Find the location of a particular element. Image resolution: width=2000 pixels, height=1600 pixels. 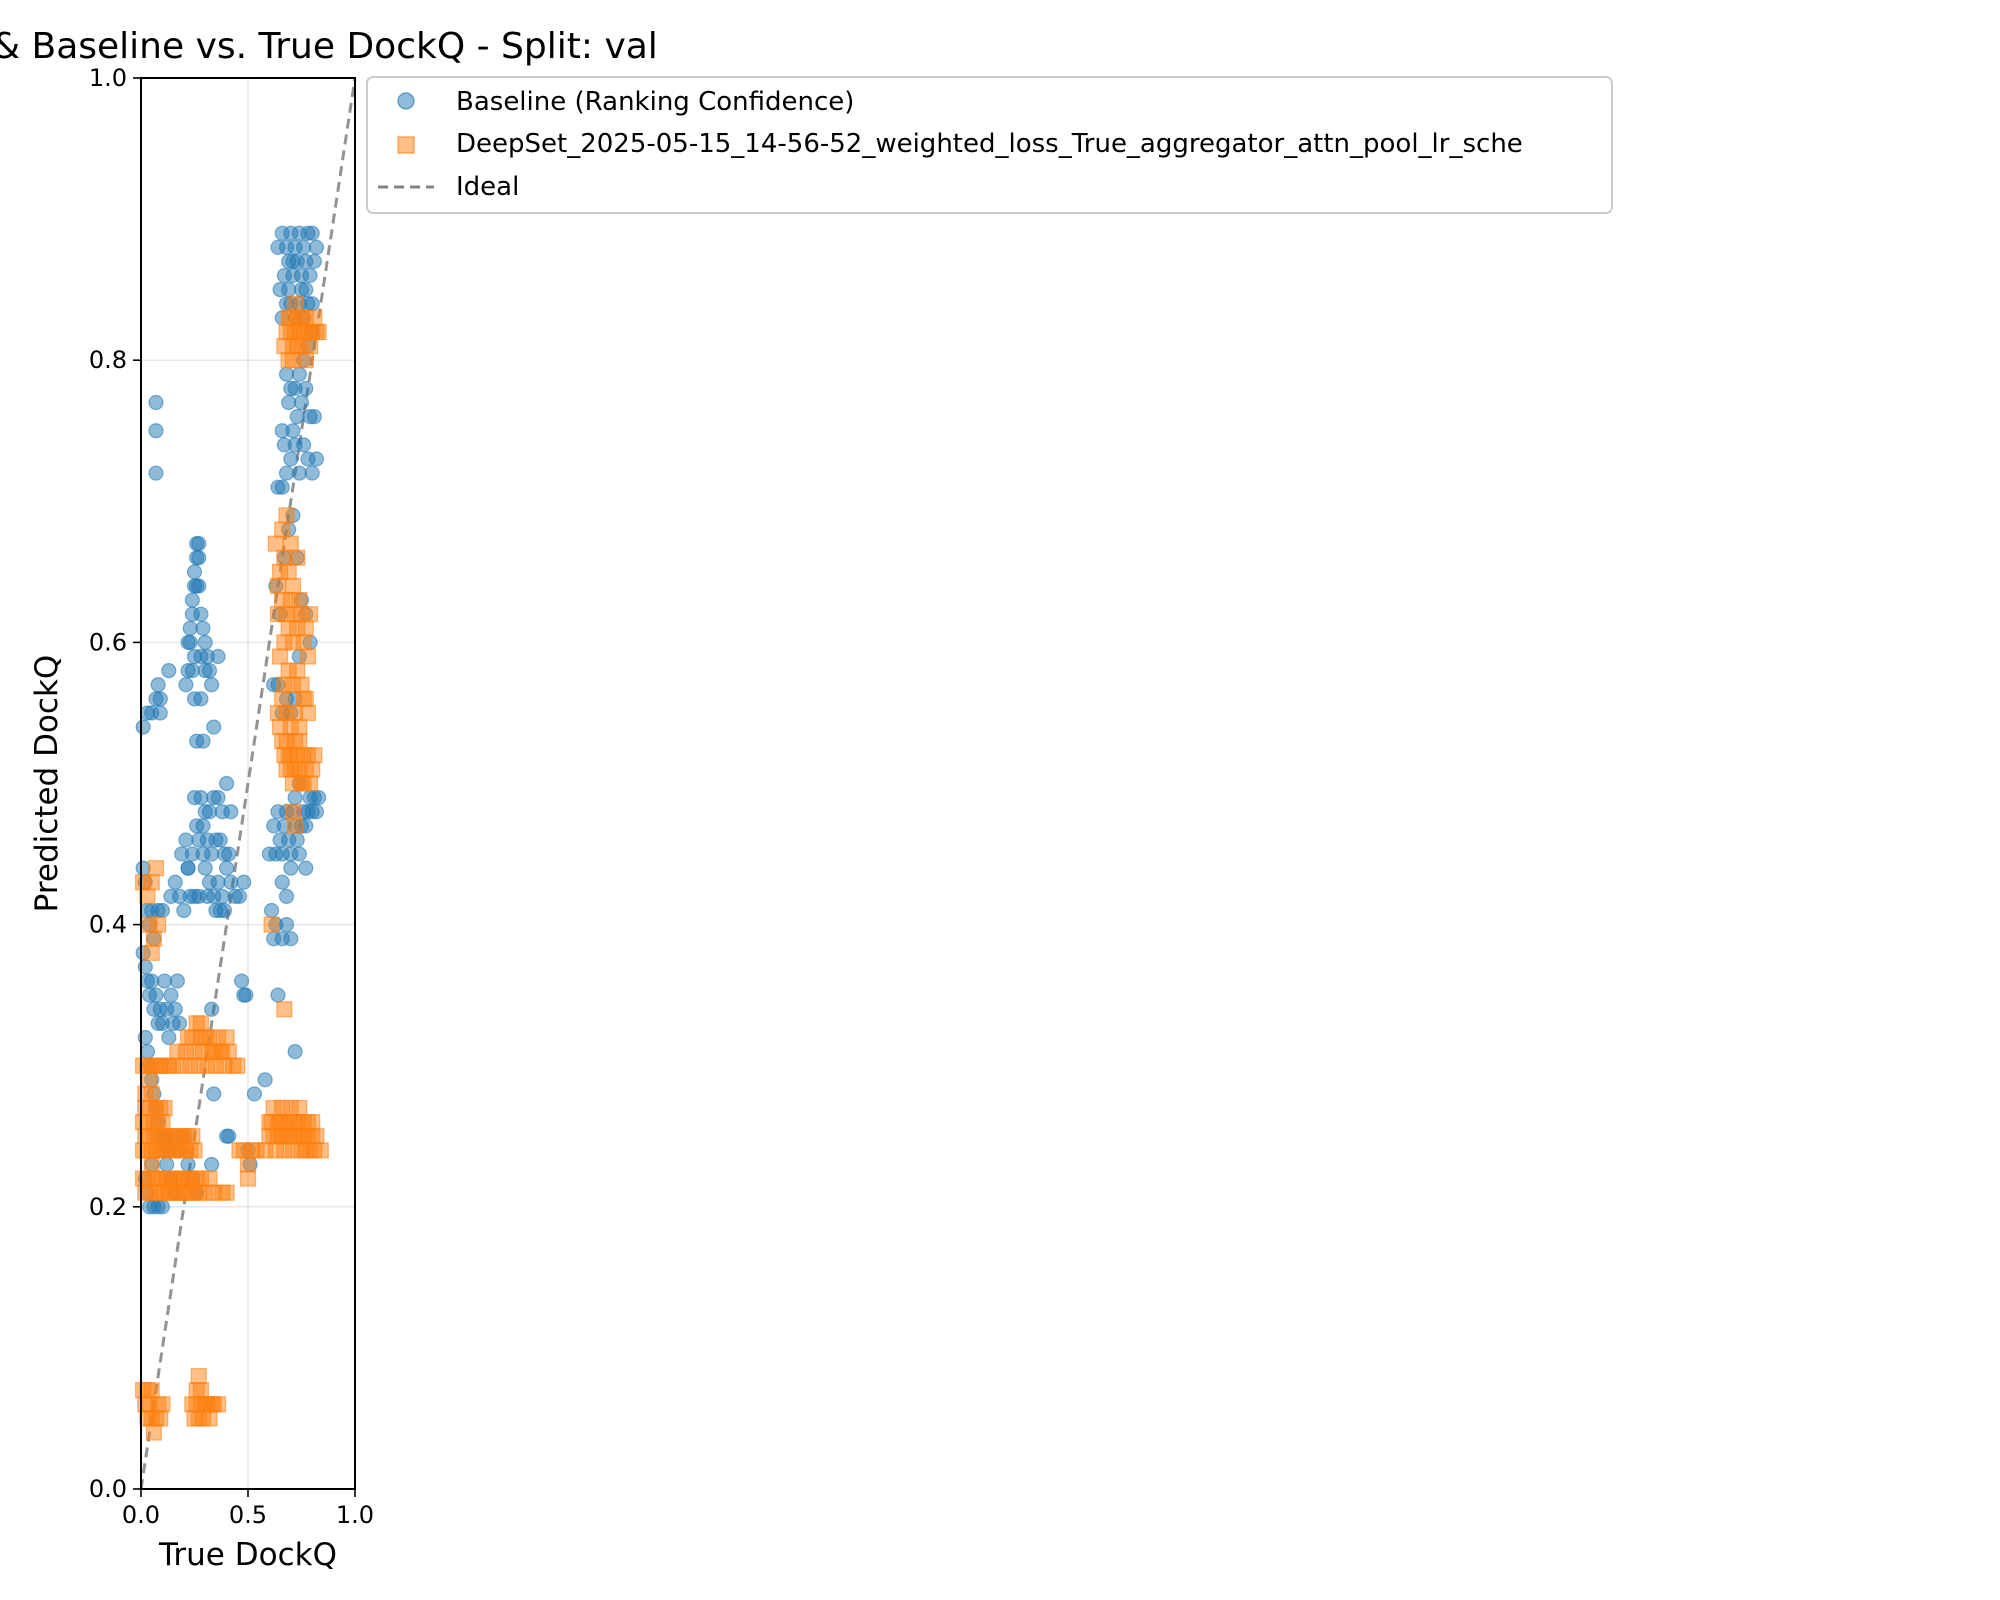

y-axis-ticks: 0.0 0.2 0.4 0.6 0.8 1.0 is located at coordinates (115, 783).